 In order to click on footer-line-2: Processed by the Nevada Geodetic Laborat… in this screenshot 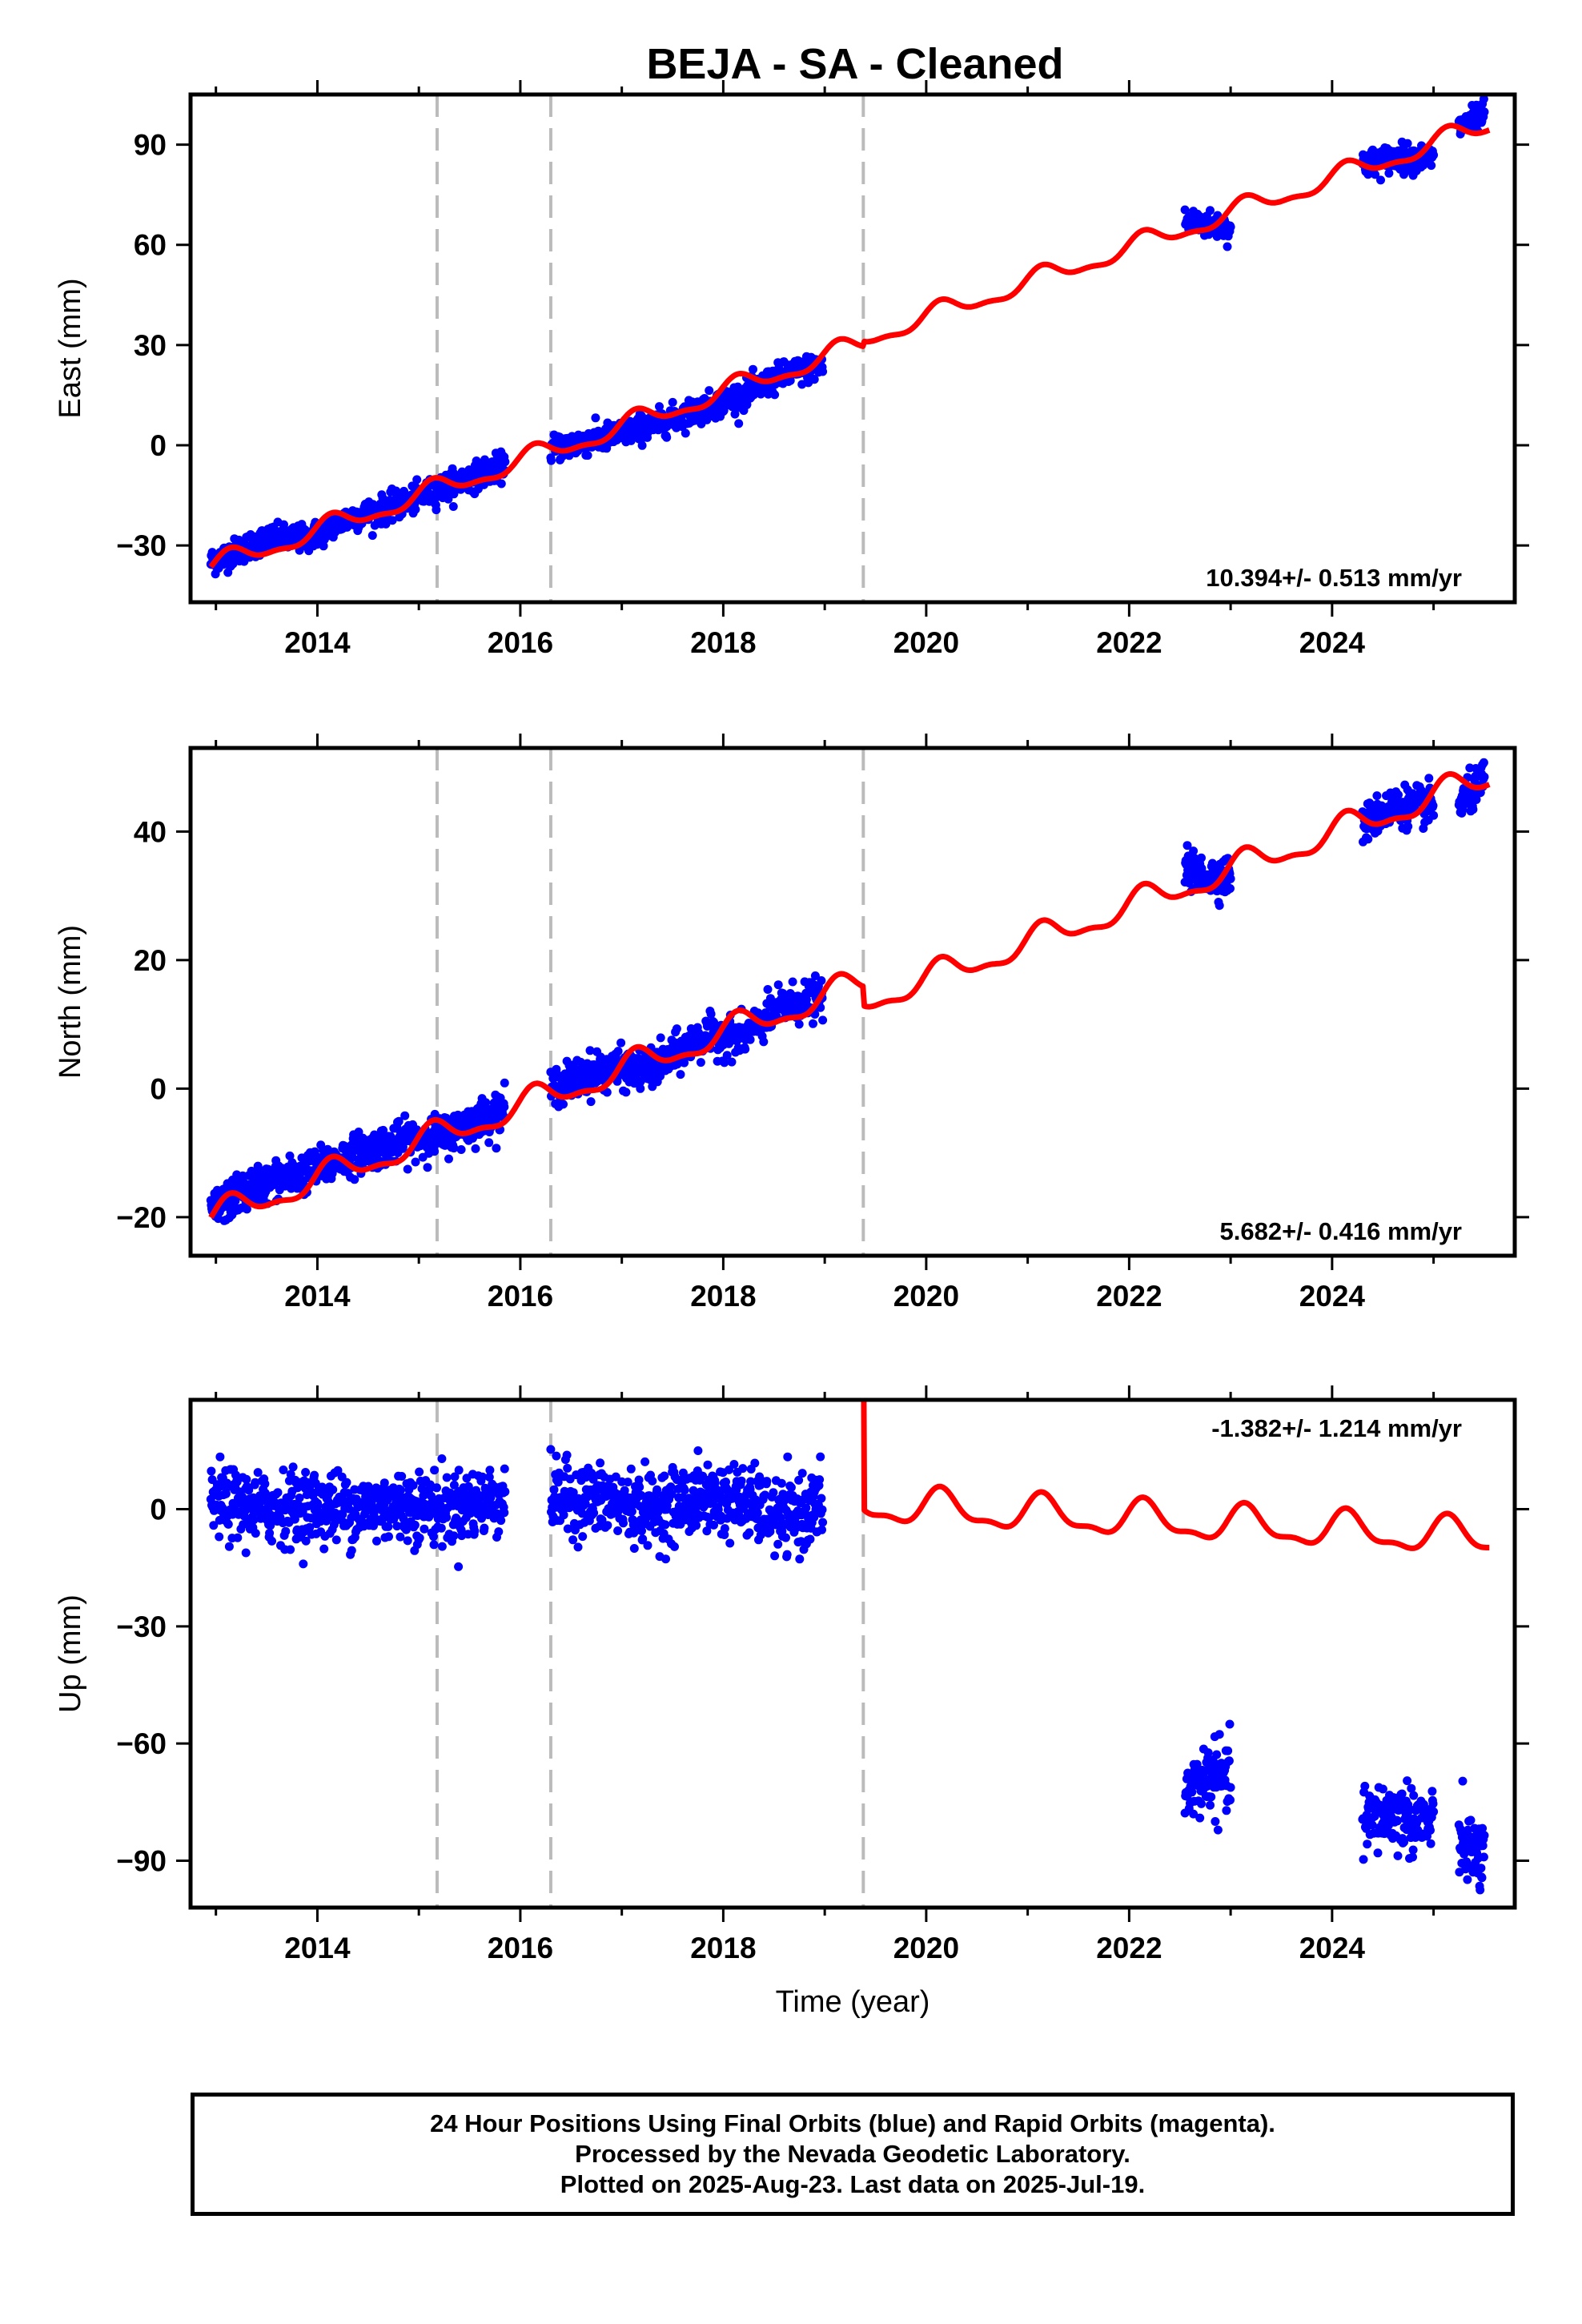, I will do `click(852, 2154)`.